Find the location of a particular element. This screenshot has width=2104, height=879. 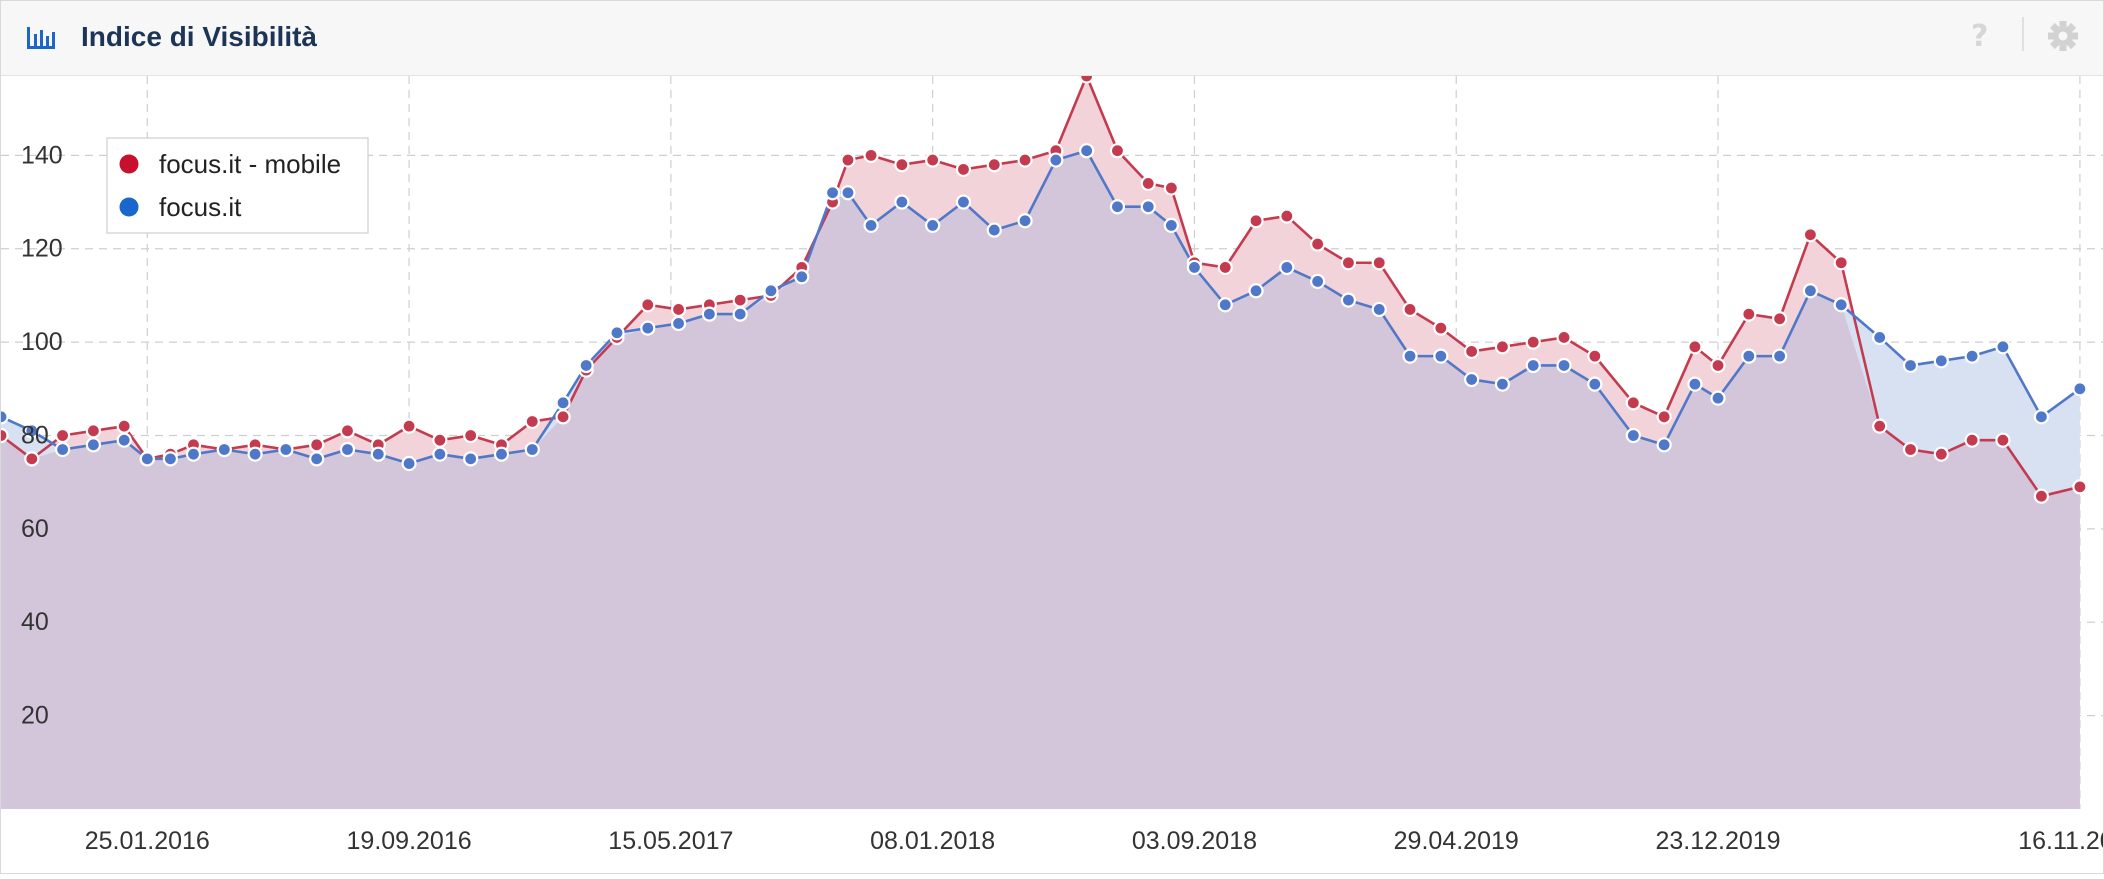

legend-label: focus.it - mobile is located at coordinates (250, 164).